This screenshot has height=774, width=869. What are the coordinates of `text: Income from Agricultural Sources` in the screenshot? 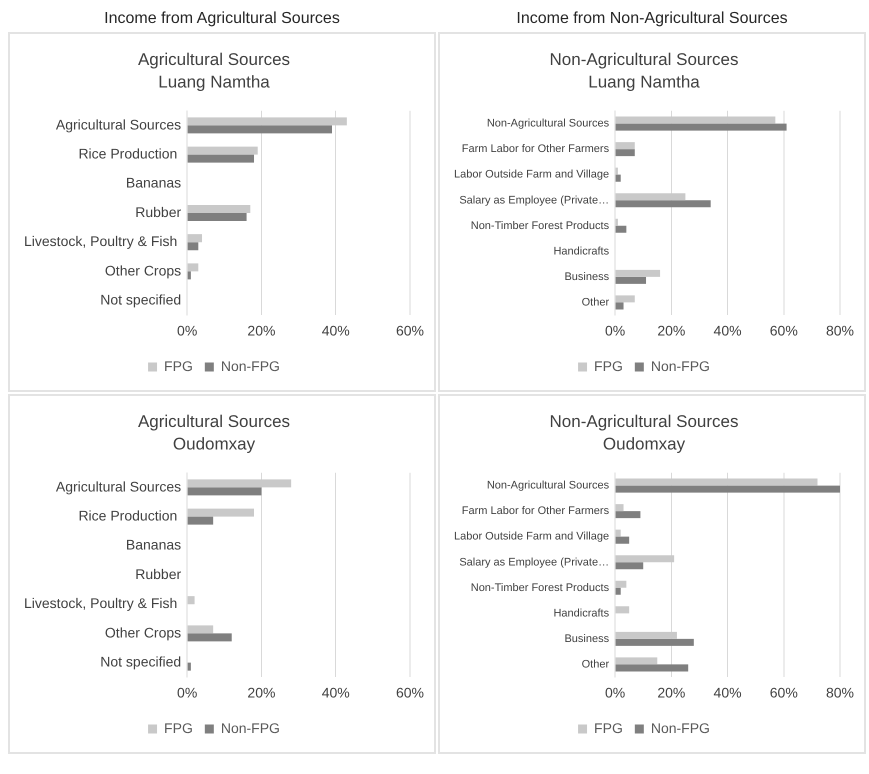 It's located at (222, 19).